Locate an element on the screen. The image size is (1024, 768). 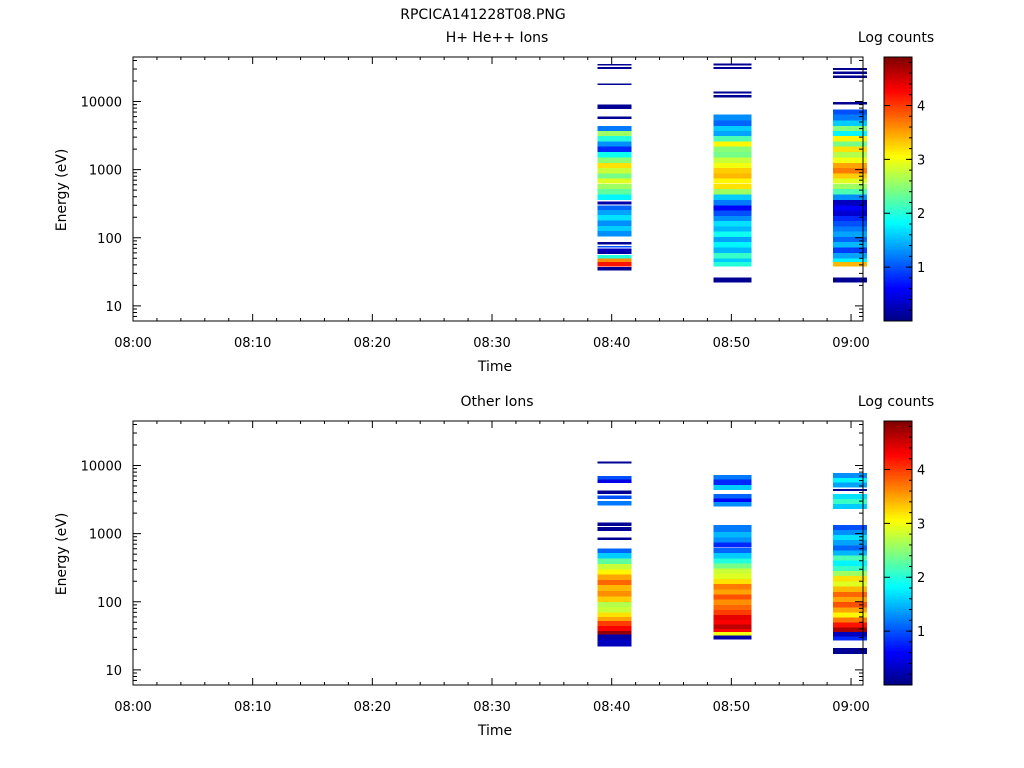
x-tick-label: 08:00 is located at coordinates (132, 707).